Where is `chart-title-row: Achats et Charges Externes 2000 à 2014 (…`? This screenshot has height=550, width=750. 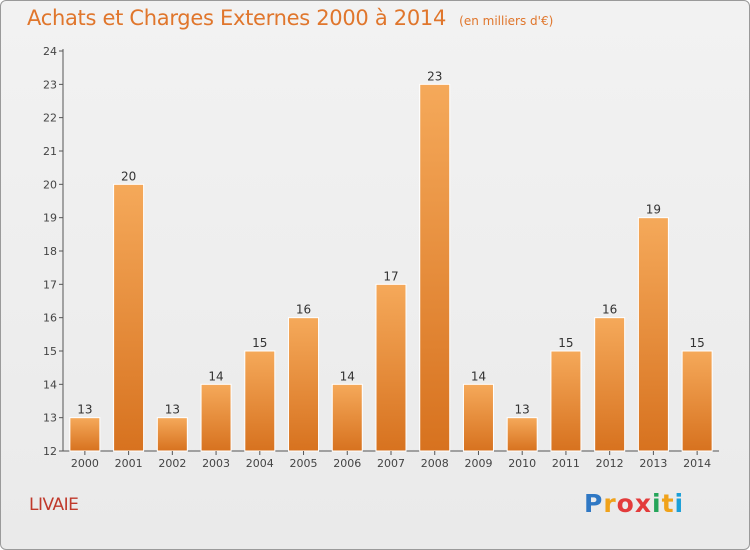 chart-title-row: Achats et Charges Externes 2000 à 2014 (… is located at coordinates (290, 18).